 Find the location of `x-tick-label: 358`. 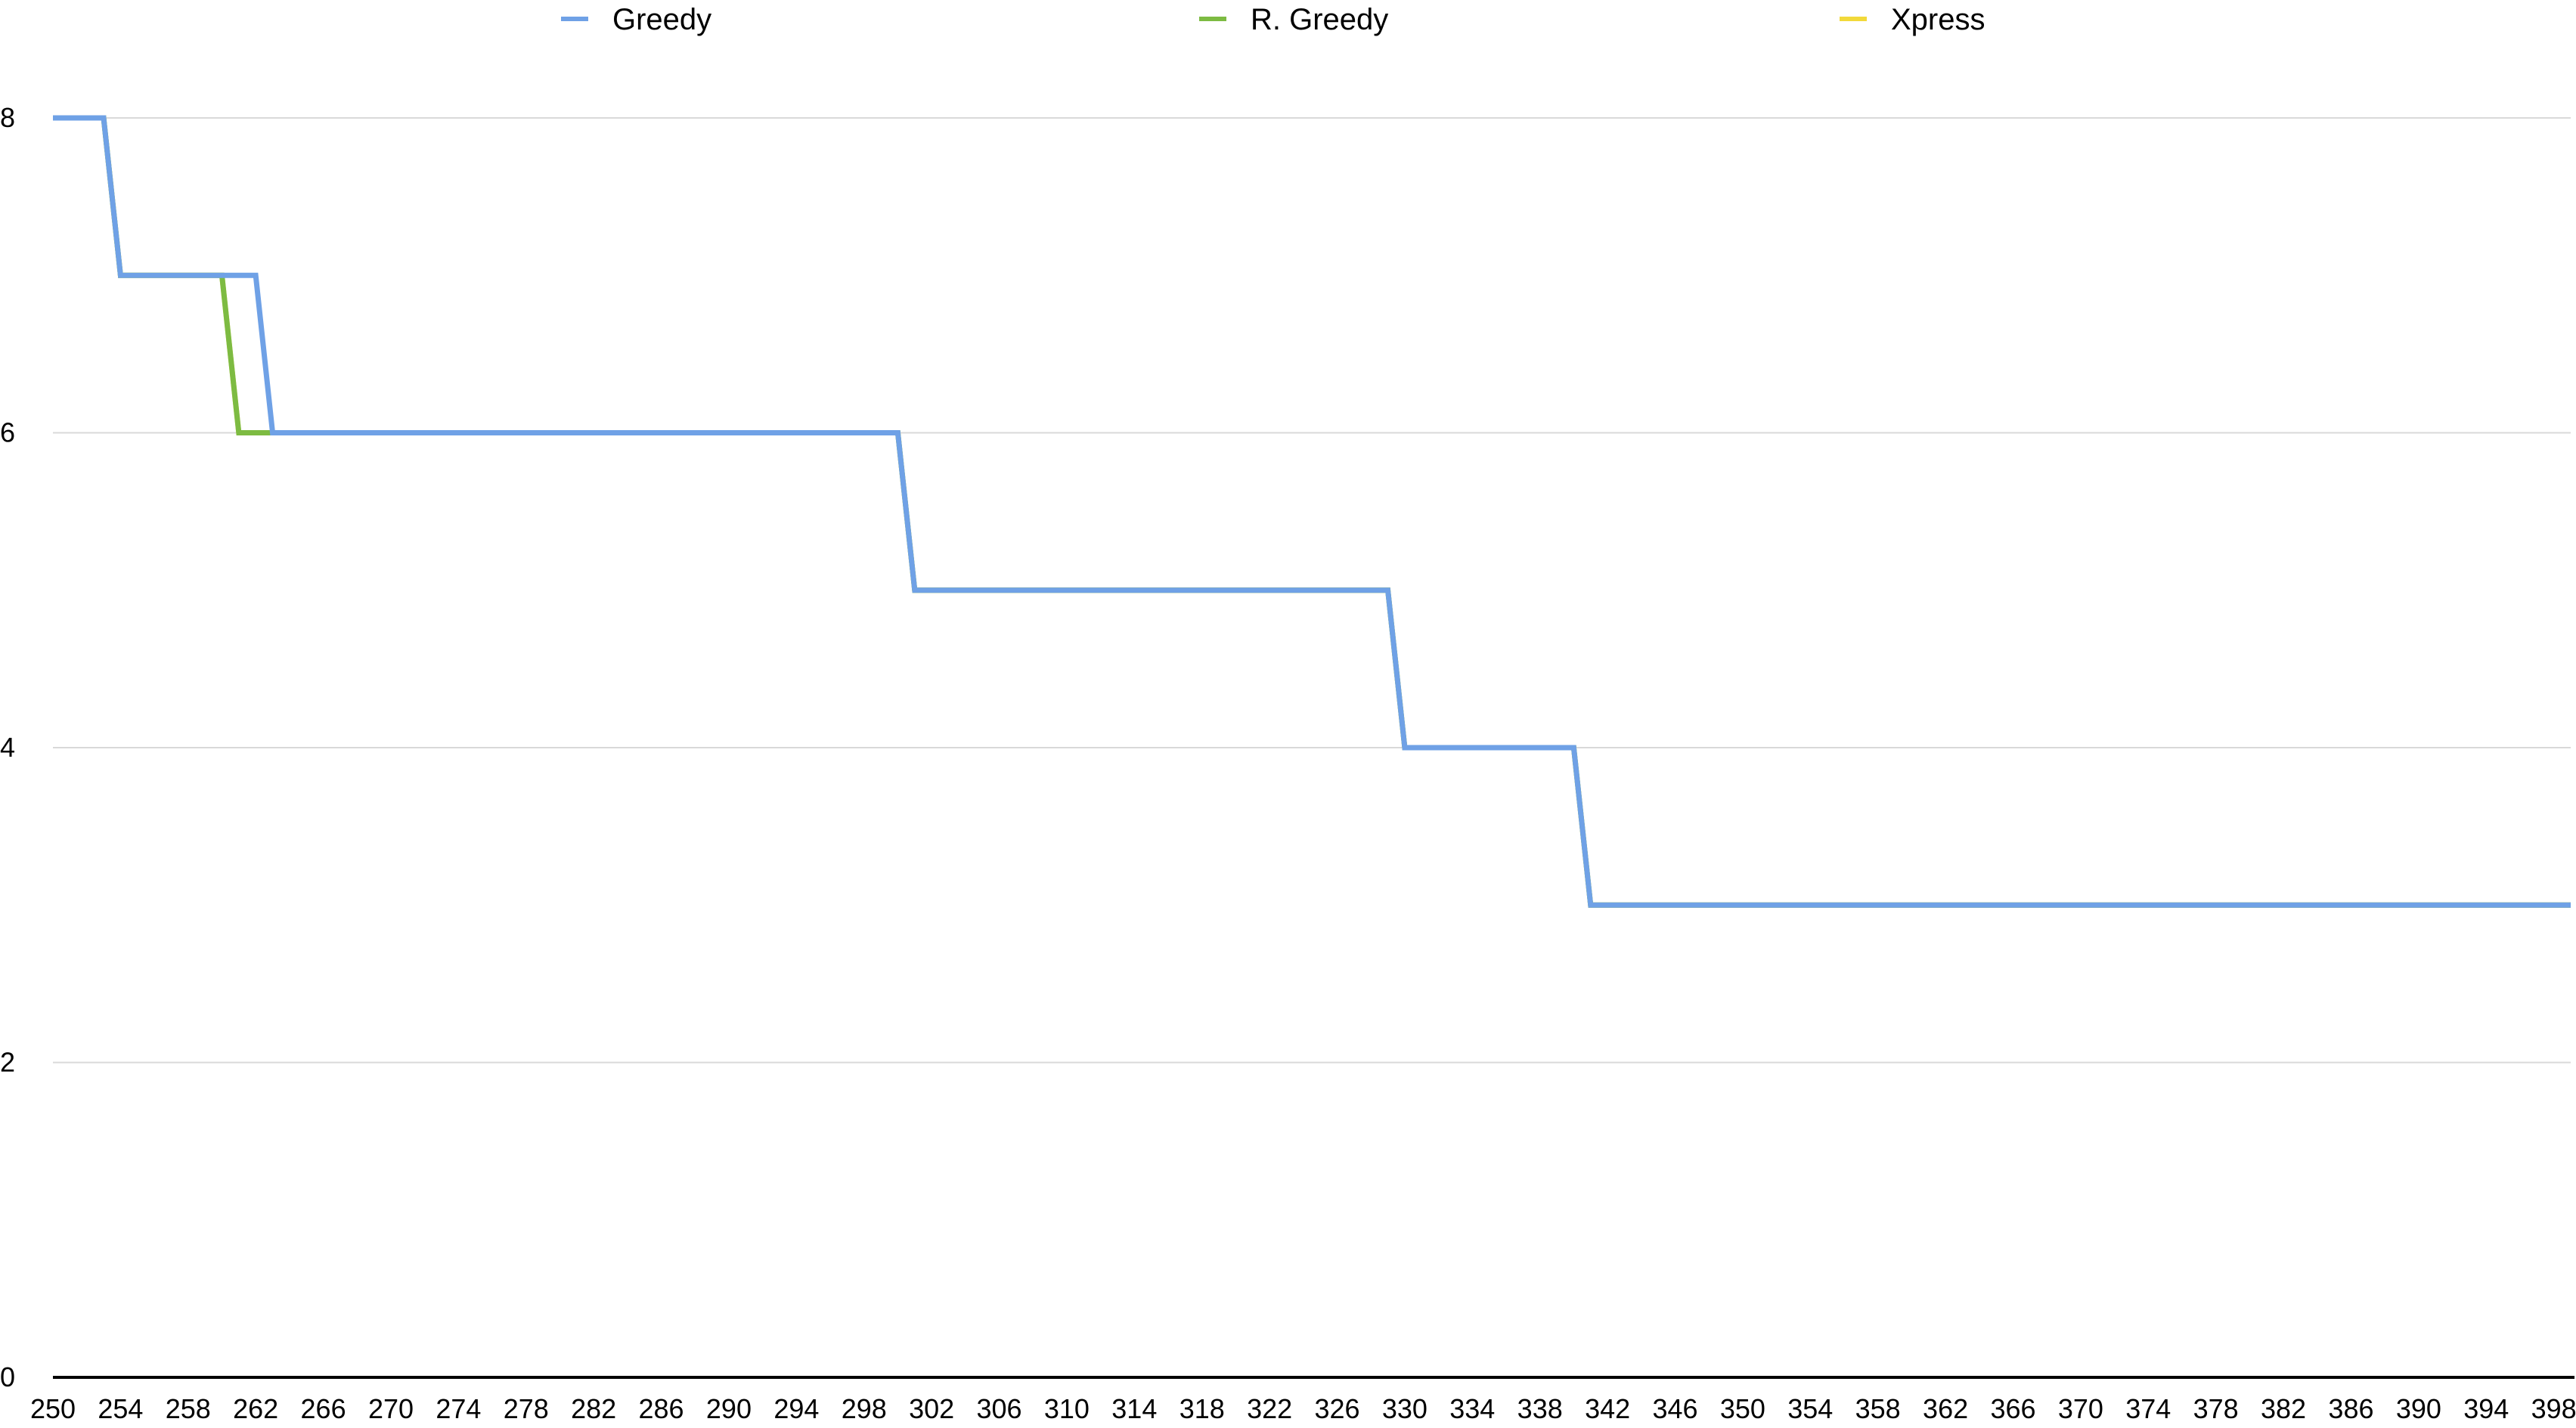

x-tick-label: 358 is located at coordinates (1878, 1408).